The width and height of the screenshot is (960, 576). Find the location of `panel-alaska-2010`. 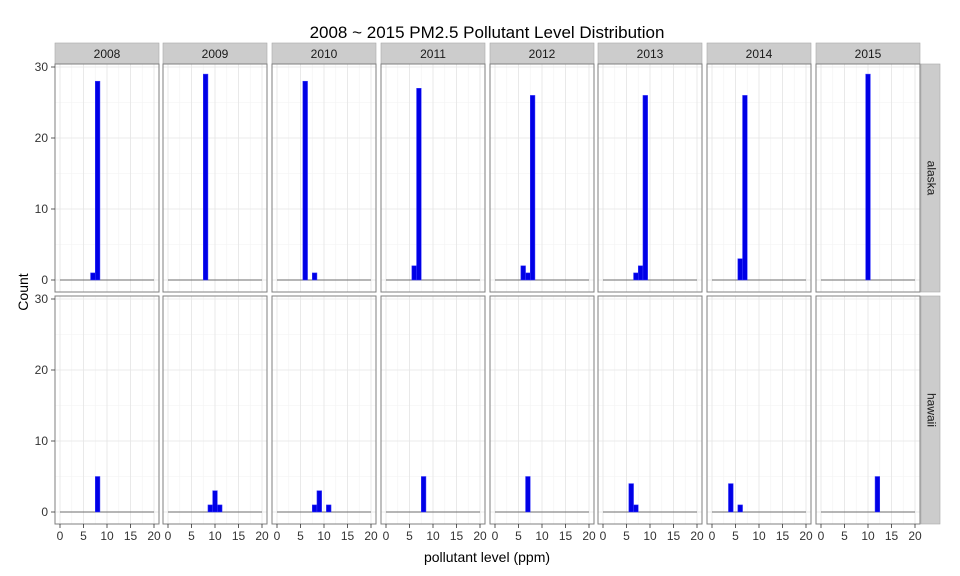

panel-alaska-2010 is located at coordinates (324, 178).